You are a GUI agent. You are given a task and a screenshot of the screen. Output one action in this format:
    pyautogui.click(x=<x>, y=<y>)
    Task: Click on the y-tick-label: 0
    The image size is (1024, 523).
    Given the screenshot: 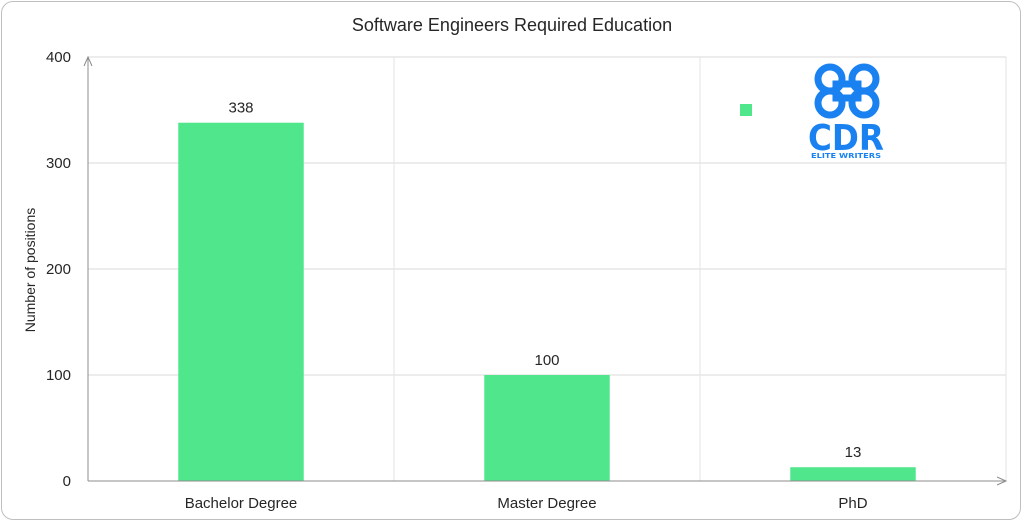 What is the action you would take?
    pyautogui.click(x=67, y=481)
    